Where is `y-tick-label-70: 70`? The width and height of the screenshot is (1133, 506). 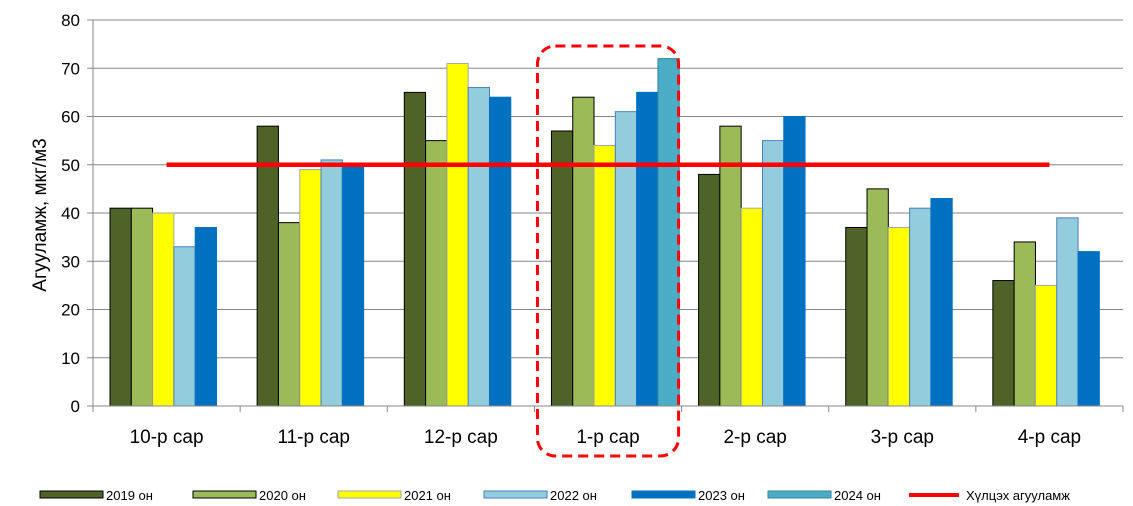 y-tick-label-70: 70 is located at coordinates (70, 68).